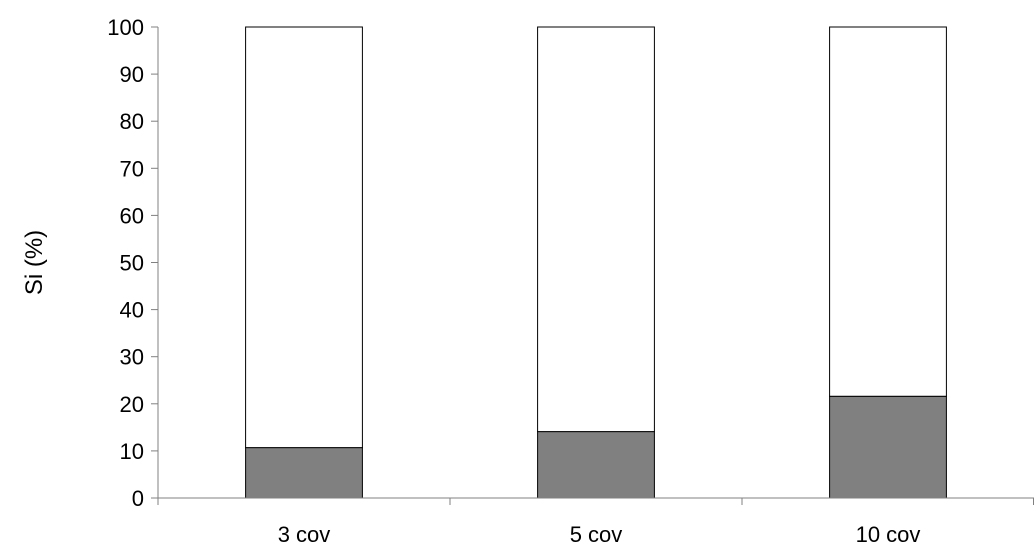 This screenshot has width=1034, height=549. I want to click on y-tick-label: 80, so click(132, 121).